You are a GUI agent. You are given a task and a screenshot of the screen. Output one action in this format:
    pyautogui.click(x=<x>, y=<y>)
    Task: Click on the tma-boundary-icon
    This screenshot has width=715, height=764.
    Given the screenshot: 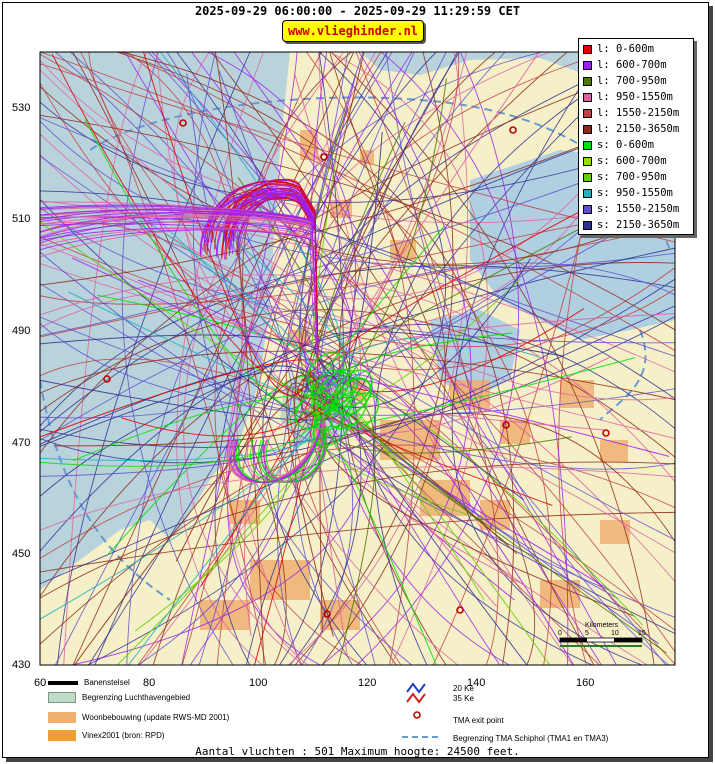 What is the action you would take?
    pyautogui.click(x=420, y=737)
    